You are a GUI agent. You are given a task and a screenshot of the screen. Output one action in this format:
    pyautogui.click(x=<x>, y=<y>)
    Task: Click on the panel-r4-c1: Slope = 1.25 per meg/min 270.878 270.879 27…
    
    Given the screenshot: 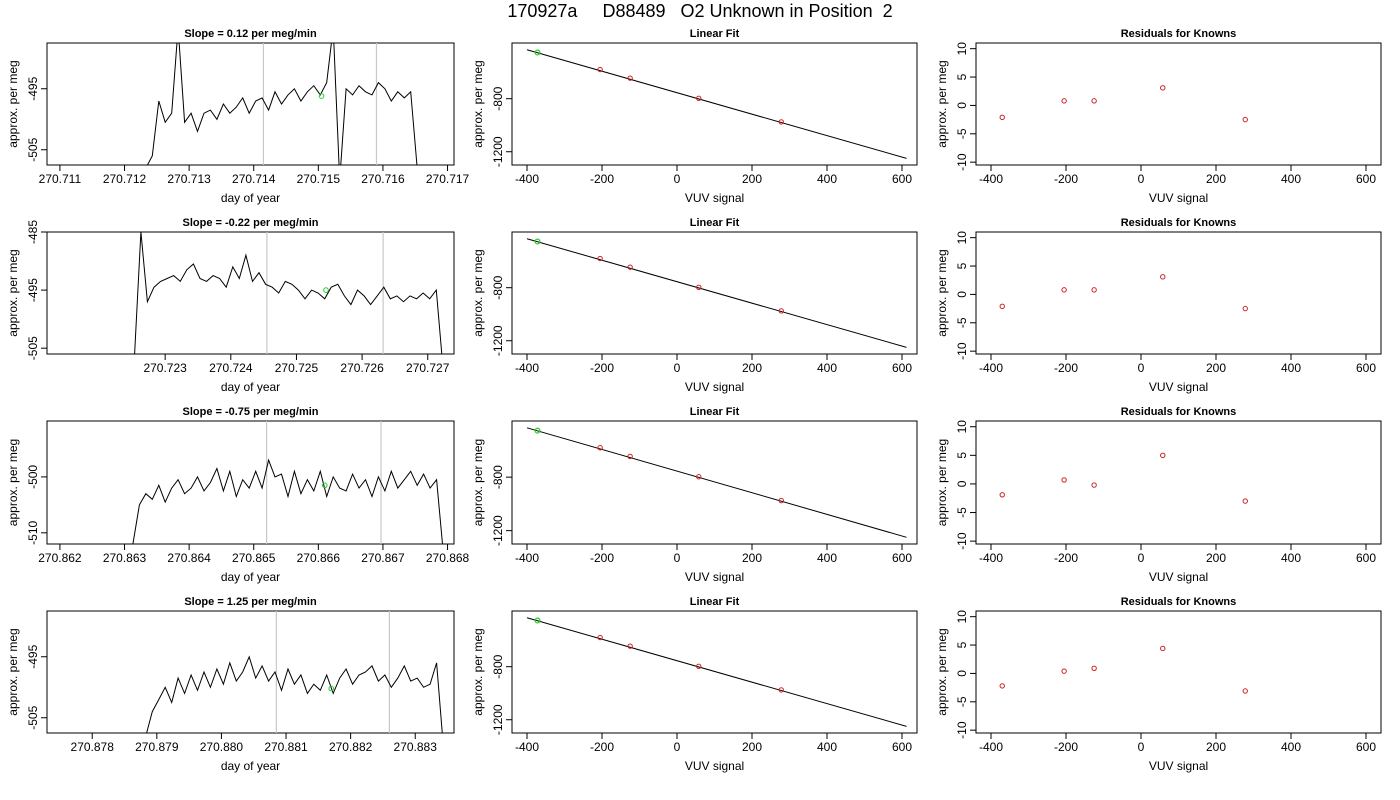 What is the action you would take?
    pyautogui.click(x=230, y=684)
    